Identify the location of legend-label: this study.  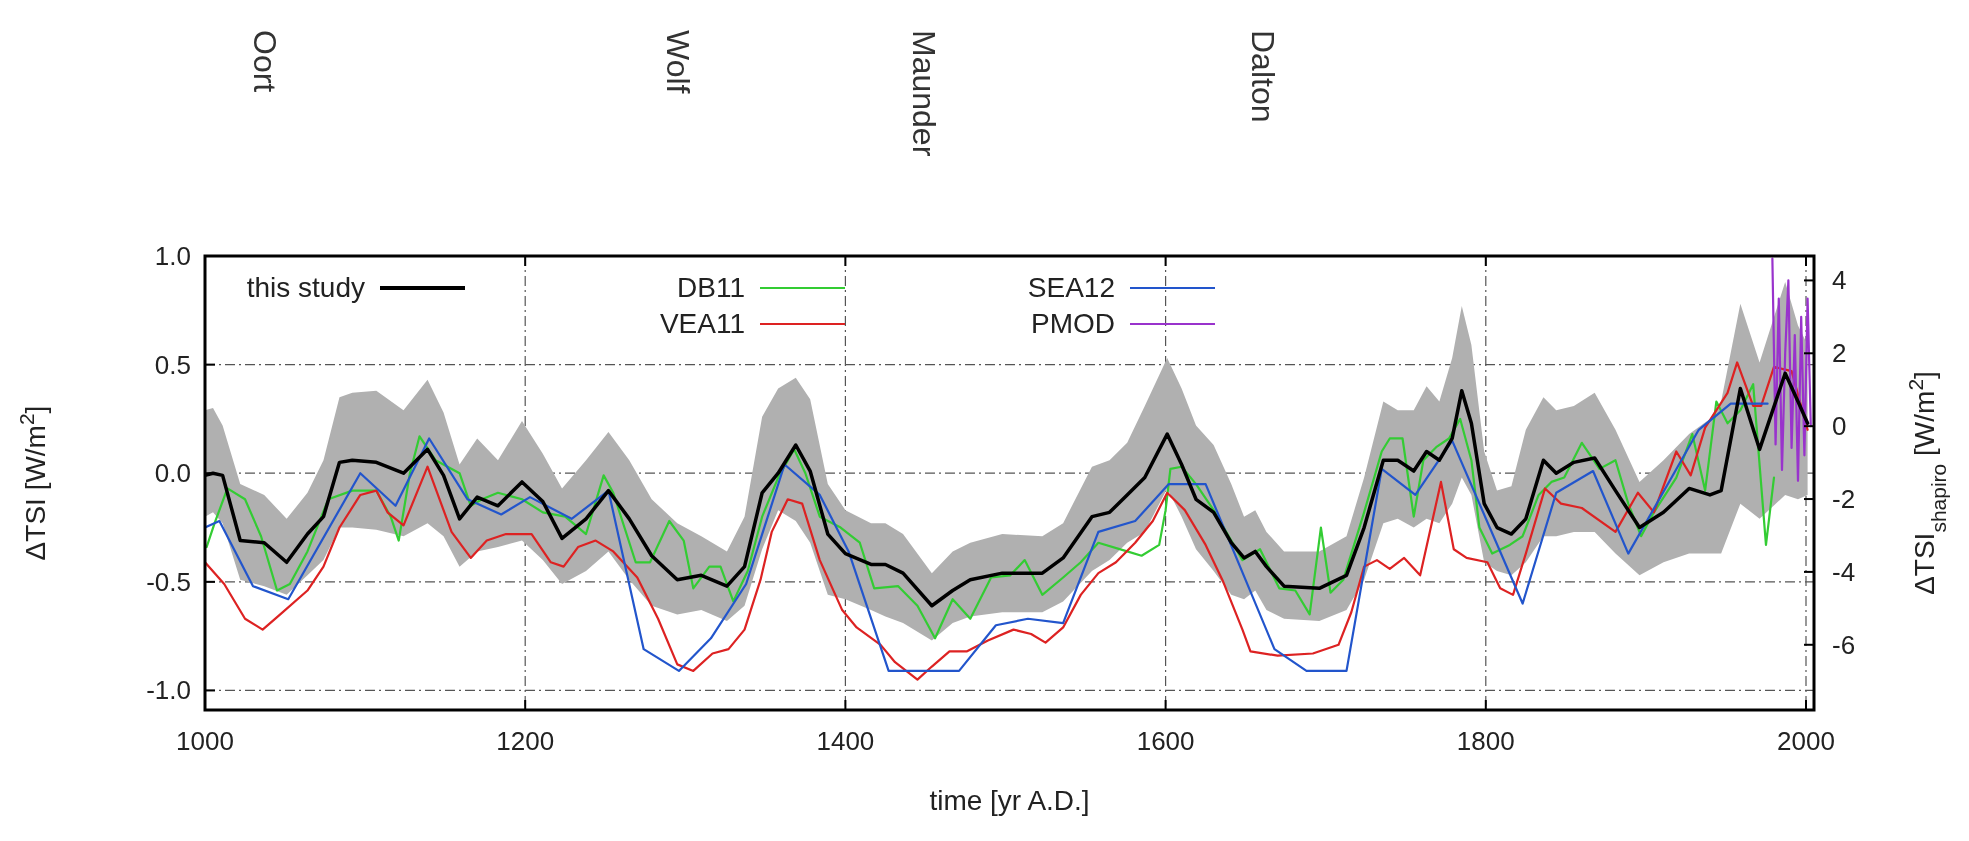
(305, 287).